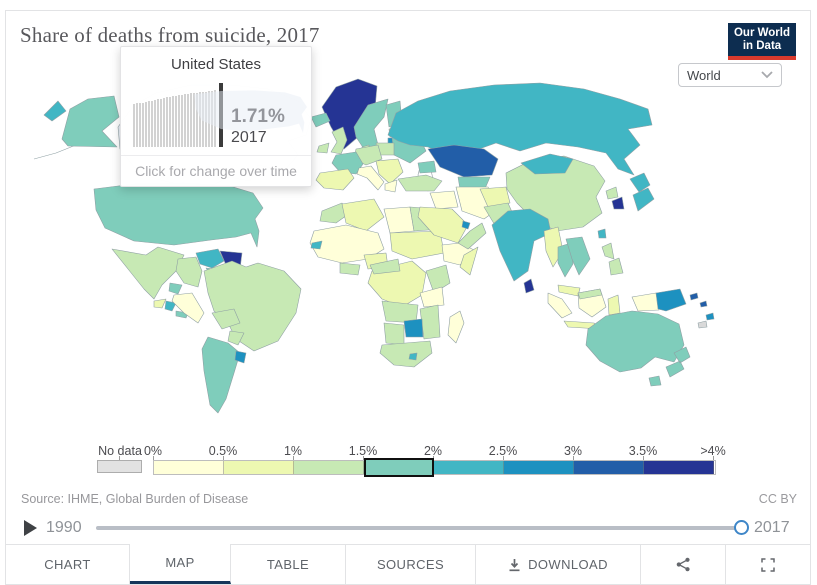 The width and height of the screenshot is (817, 585). I want to click on legend-bins, so click(434, 467).